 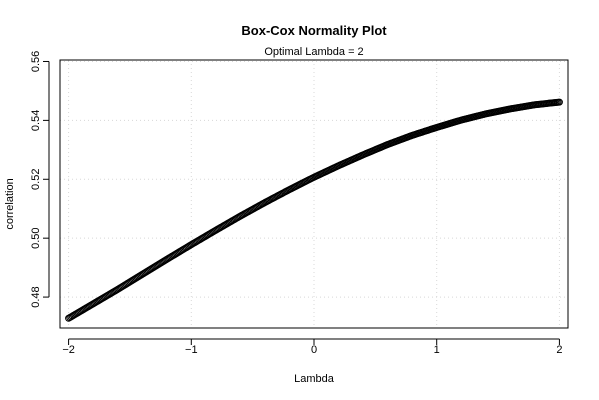 What do you see at coordinates (36, 179) in the screenshot?
I see `y-tick-label: 0.52` at bounding box center [36, 179].